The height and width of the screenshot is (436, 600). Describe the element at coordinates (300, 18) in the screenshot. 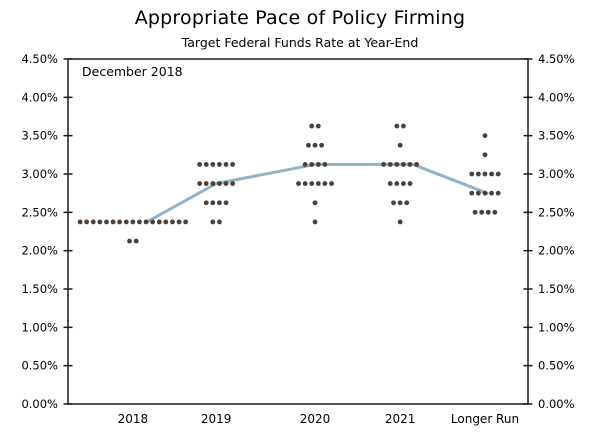

I see `chart-title: Appropriate Pace of Policy Firming` at that location.